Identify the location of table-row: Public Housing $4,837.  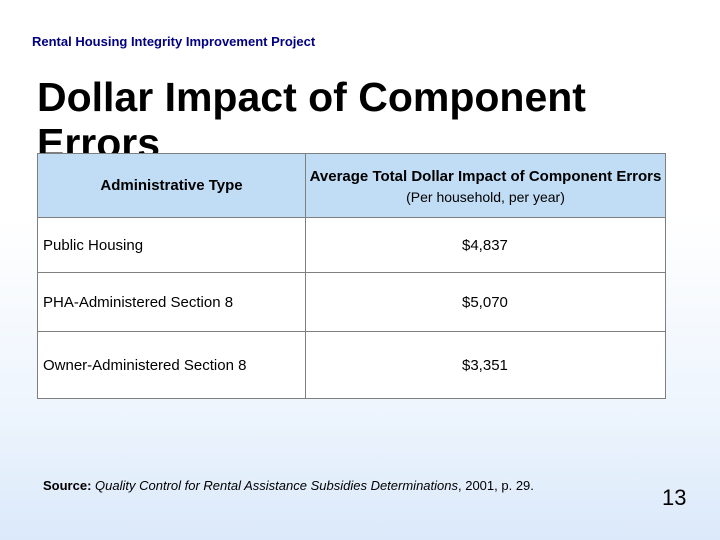
(351, 245).